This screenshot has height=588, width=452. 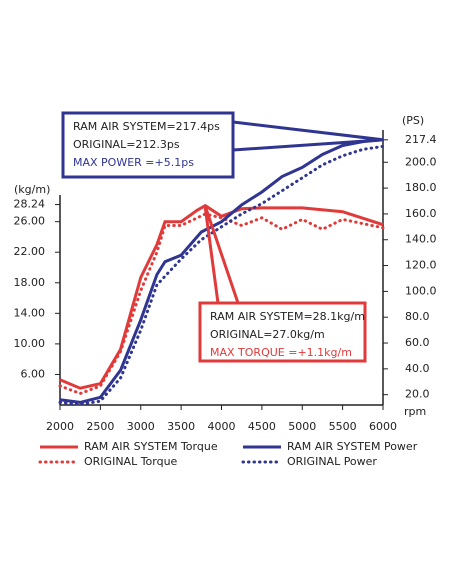 I want to click on annotation-text: MAX TORQUE =+1.1kg/m, so click(x=281, y=352).